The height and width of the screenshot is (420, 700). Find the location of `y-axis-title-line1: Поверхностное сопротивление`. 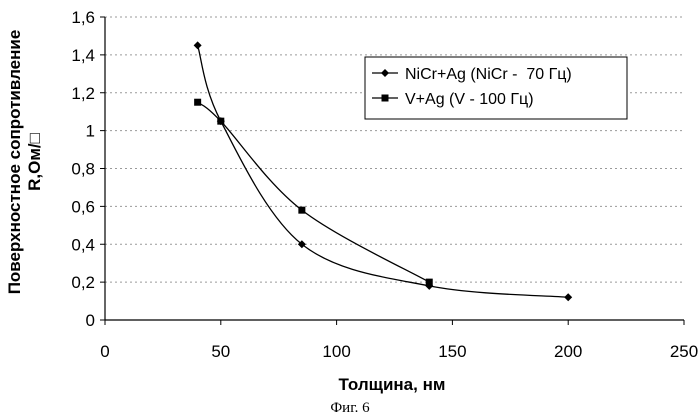

y-axis-title-line1: Поверхностное сопротивление is located at coordinates (14, 162).